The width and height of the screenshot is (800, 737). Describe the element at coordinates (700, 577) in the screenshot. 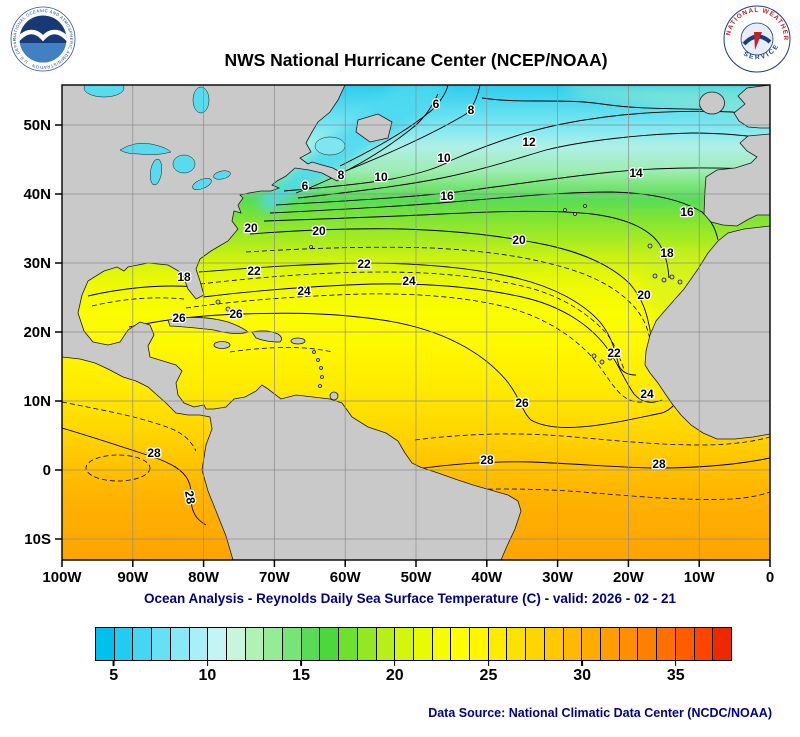

I see `lon-tick-label: 10W` at that location.